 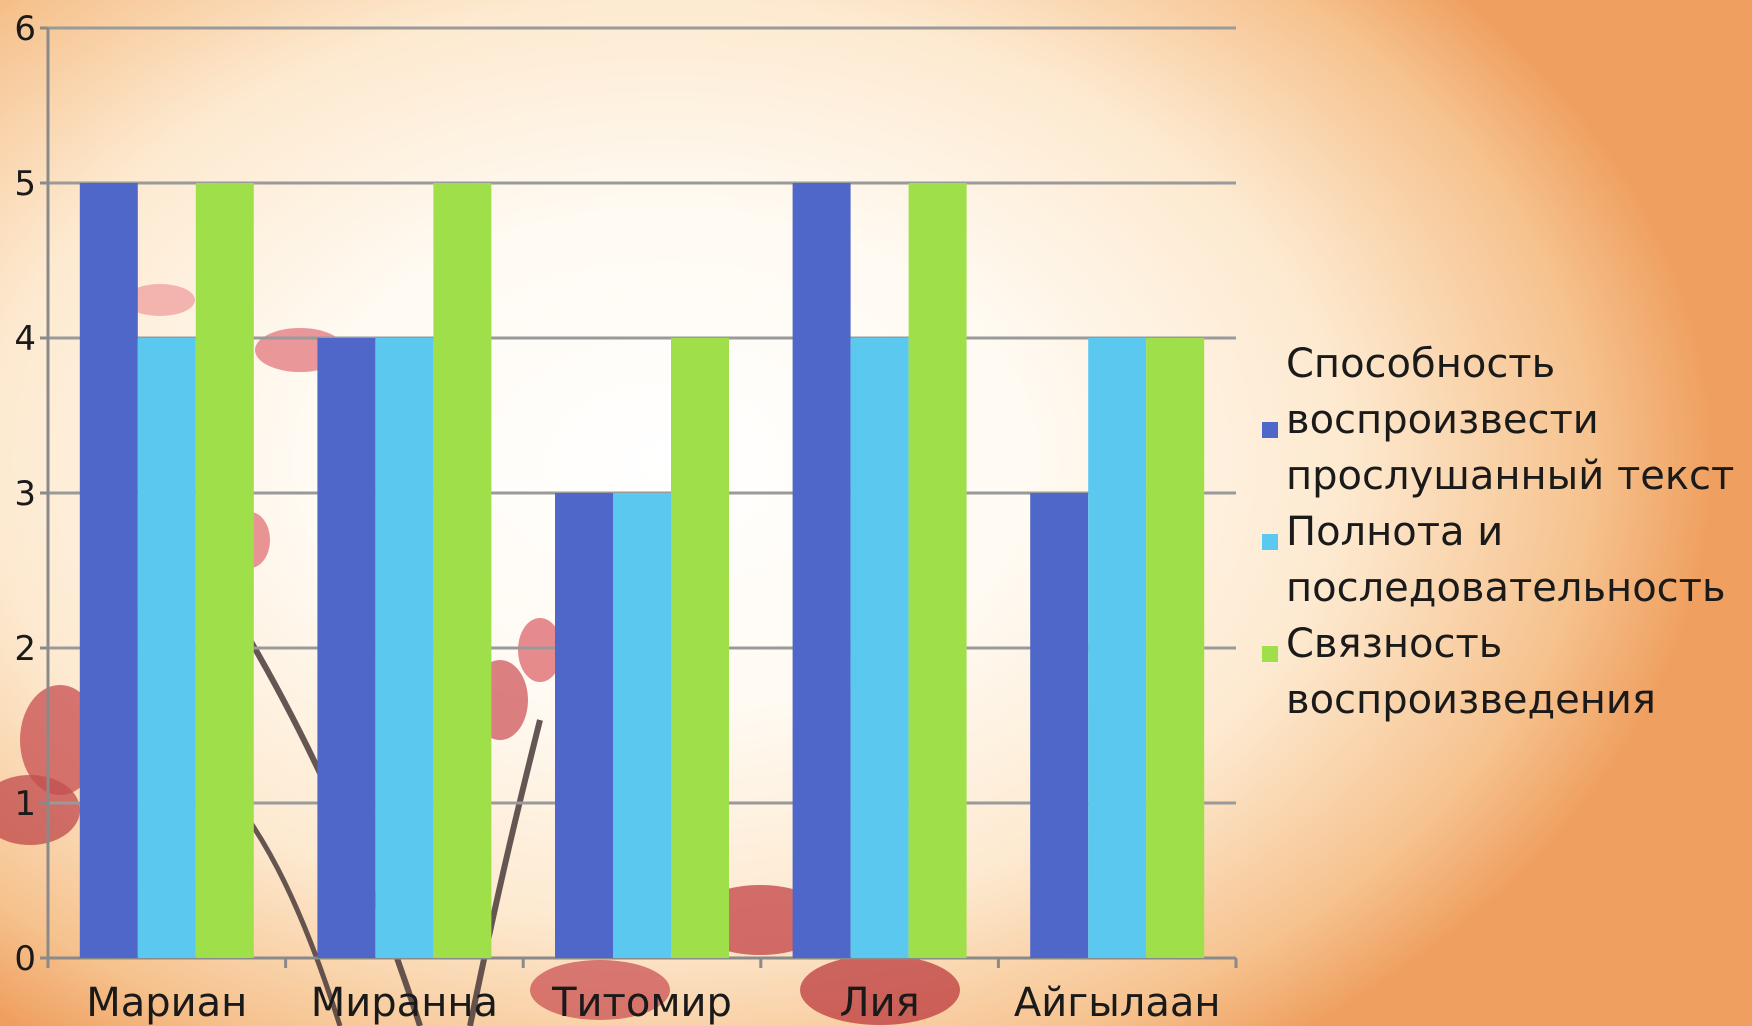 I want to click on legend-item-2: Полнота и последовательность, so click(x=1505, y=560).